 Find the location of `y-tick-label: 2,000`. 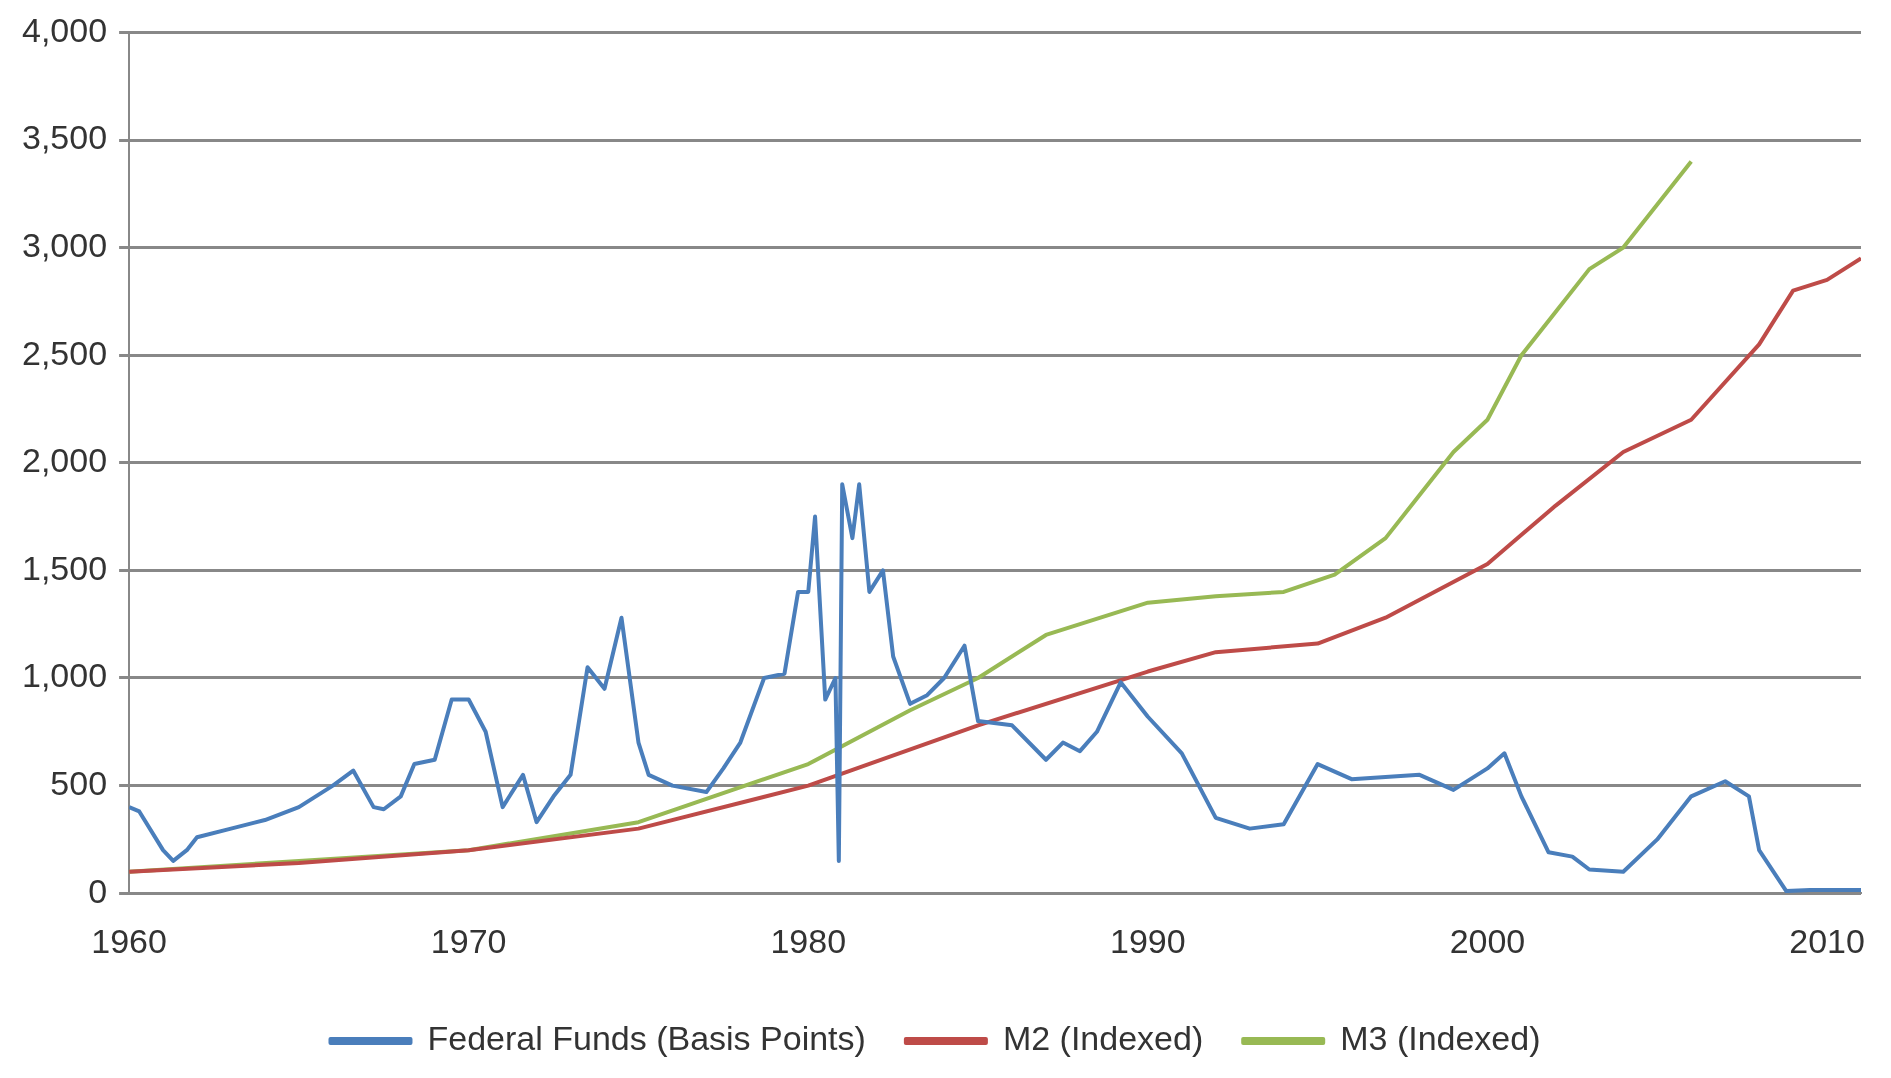

y-tick-label: 2,000 is located at coordinates (64, 460).